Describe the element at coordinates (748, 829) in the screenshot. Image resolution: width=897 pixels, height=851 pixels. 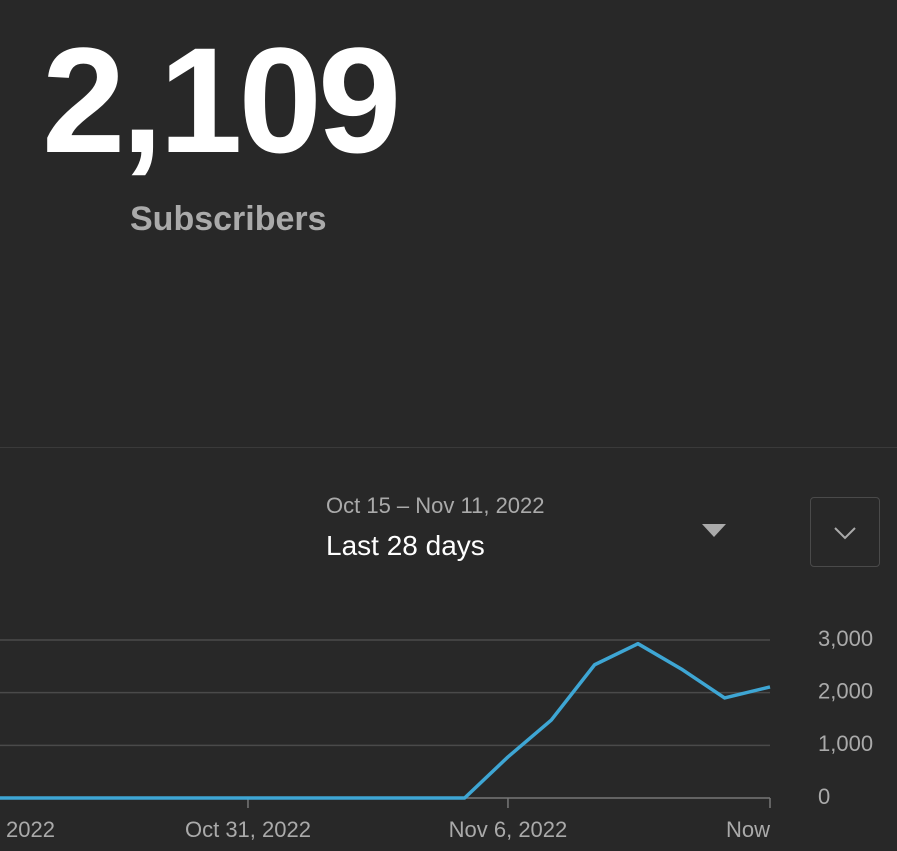
I see `x-tick-label: Now` at that location.